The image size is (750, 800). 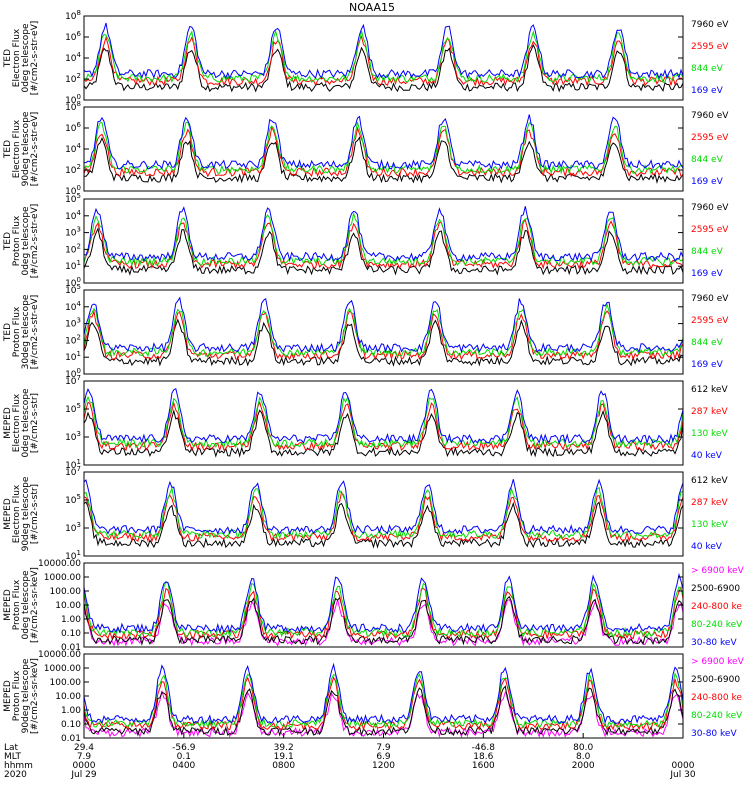 What do you see at coordinates (59, 655) in the screenshot?
I see `y-tick-label: 10000.00` at bounding box center [59, 655].